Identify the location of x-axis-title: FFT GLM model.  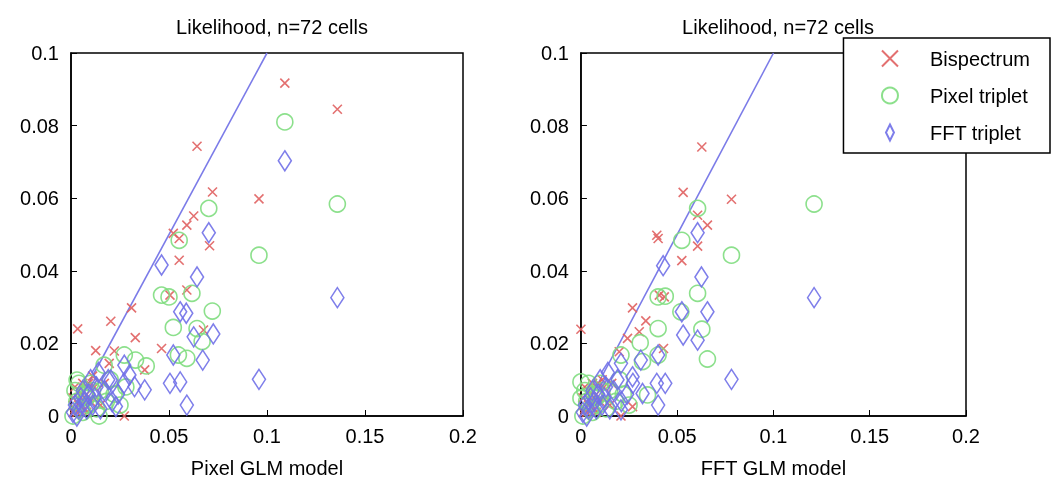
(773, 468).